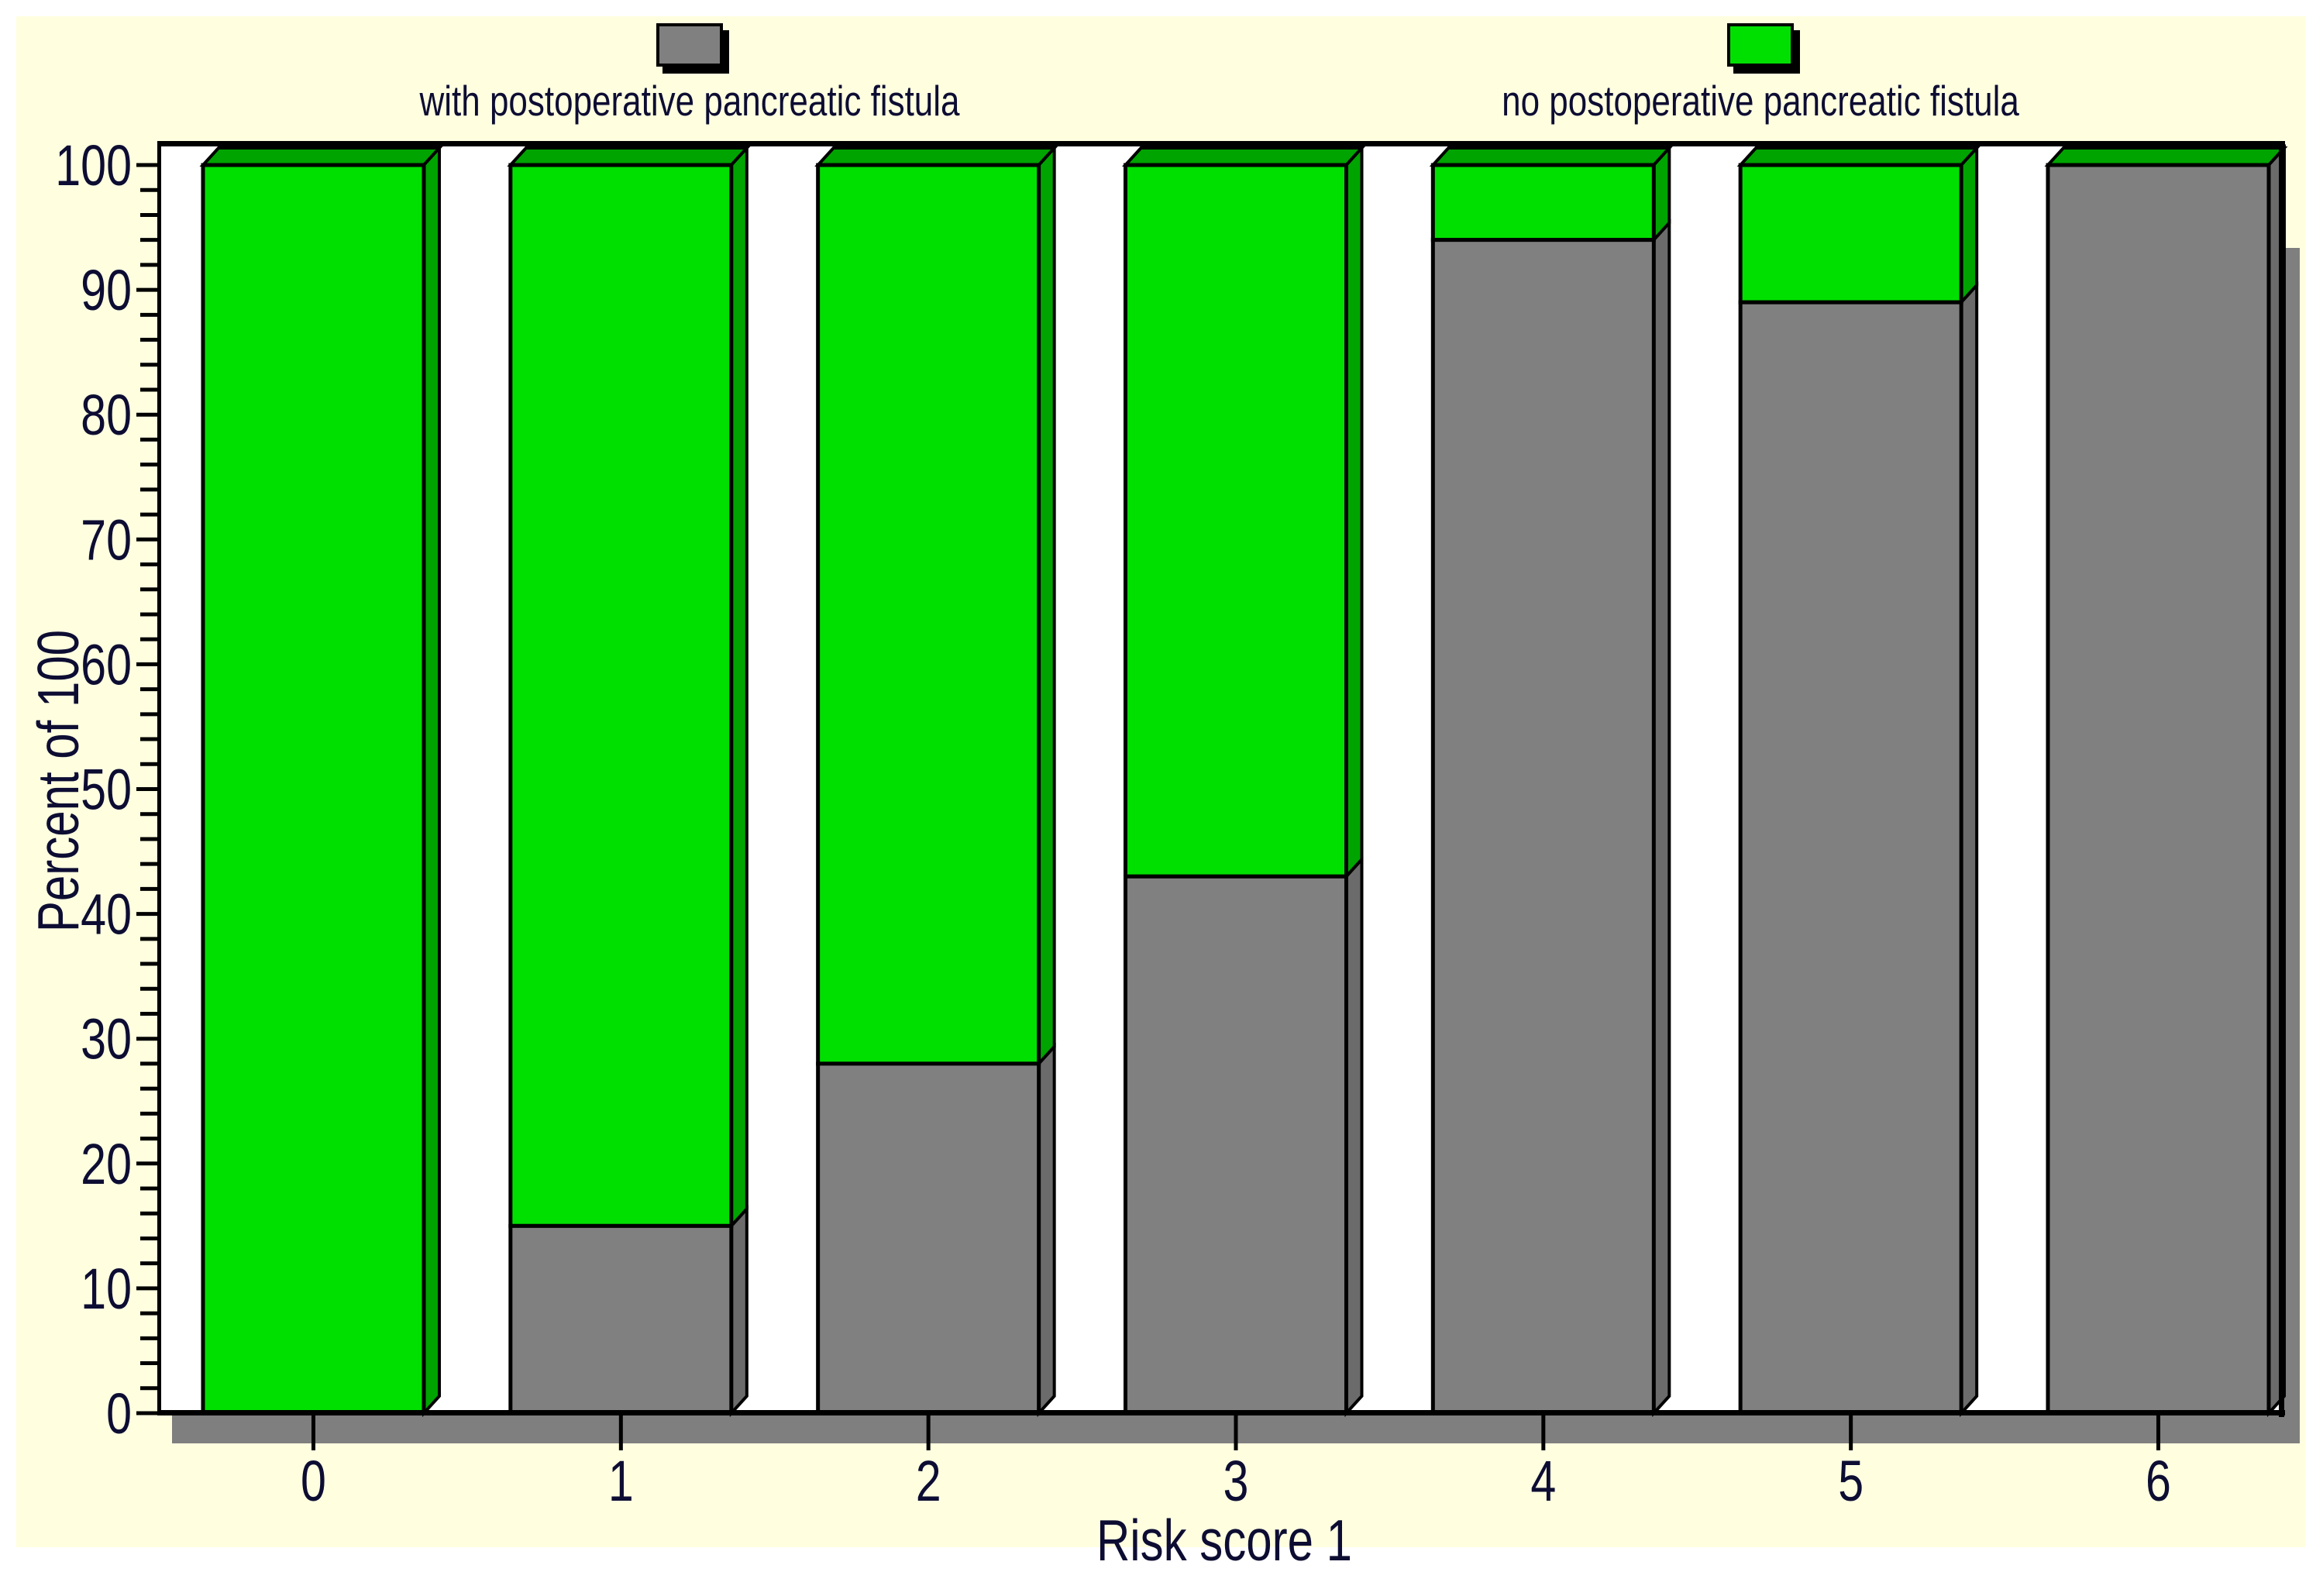 Image resolution: width=2323 pixels, height=1596 pixels. Describe the element at coordinates (621, 695) in the screenshot. I see `bar-1-green-front` at that location.